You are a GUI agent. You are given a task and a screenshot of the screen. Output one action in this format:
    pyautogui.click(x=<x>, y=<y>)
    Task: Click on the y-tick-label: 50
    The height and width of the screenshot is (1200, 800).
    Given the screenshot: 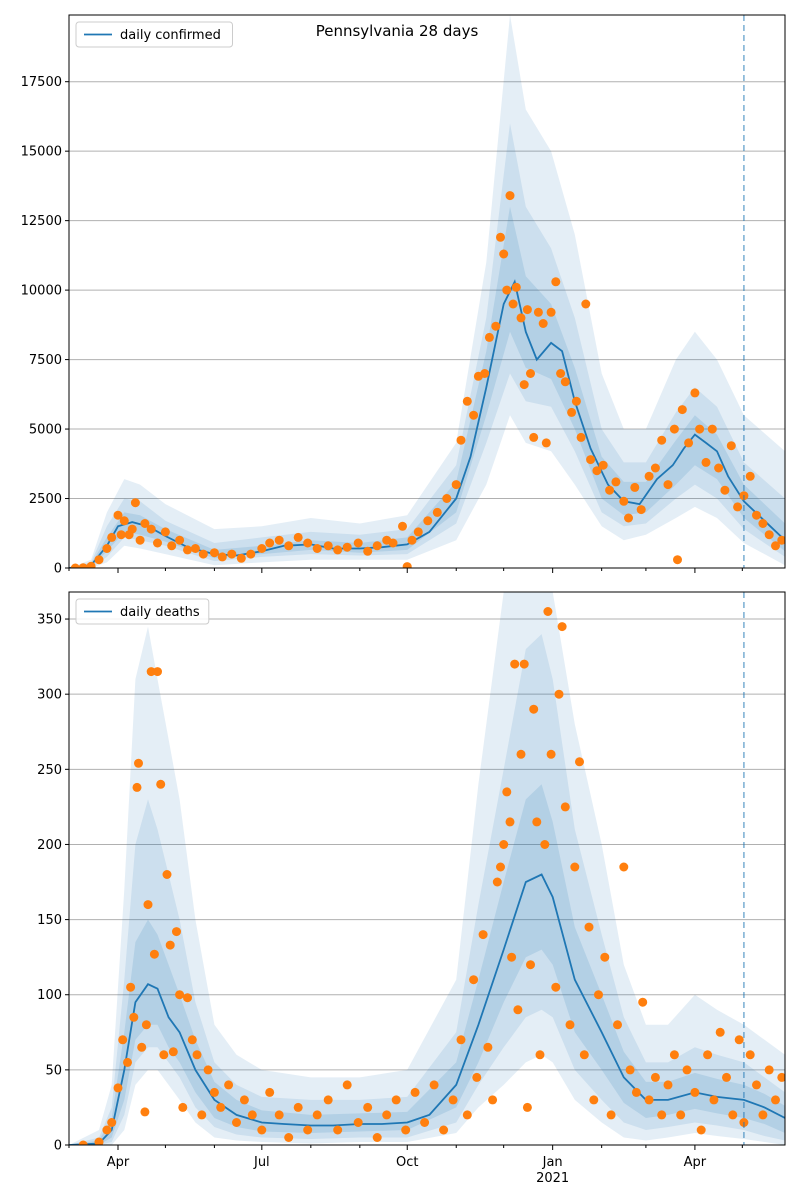 What is the action you would take?
    pyautogui.click(x=53, y=1070)
    